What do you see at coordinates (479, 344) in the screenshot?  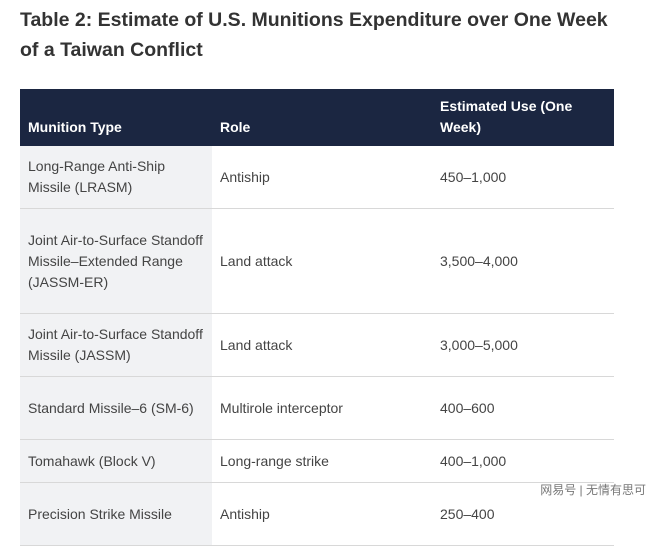 I see `table-cell: 3,000–5,000` at bounding box center [479, 344].